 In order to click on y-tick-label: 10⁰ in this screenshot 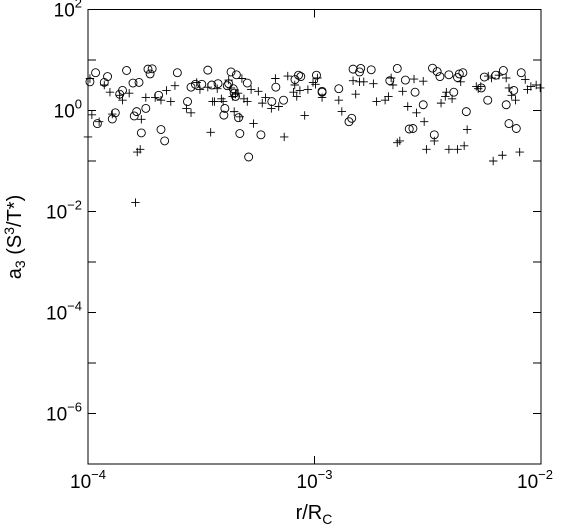, I will do `click(68, 110)`.